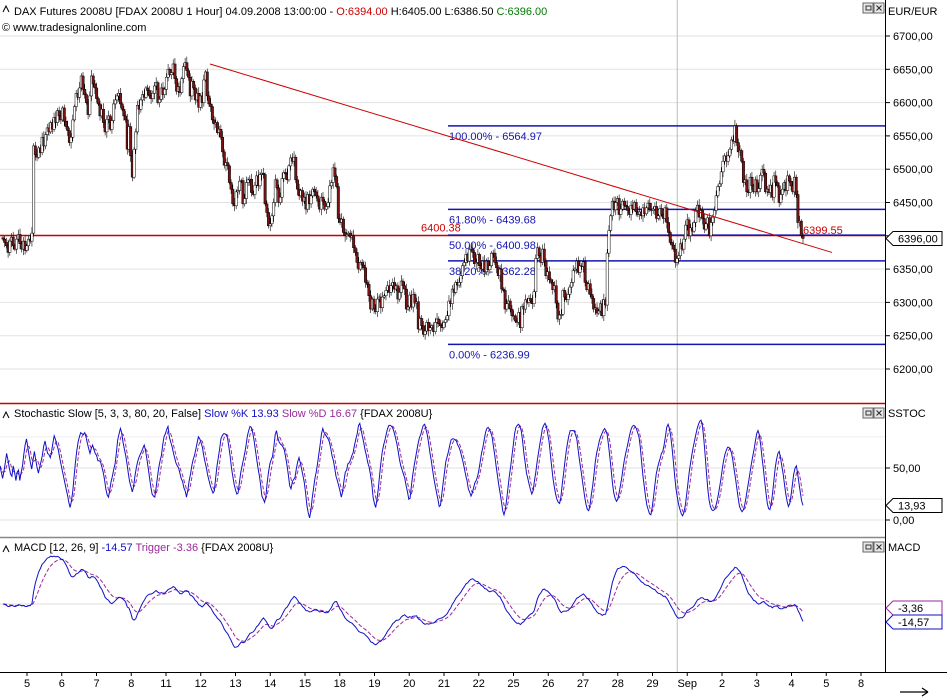 The width and height of the screenshot is (947, 699). What do you see at coordinates (879, 547) in the screenshot?
I see `macd-close-icon` at bounding box center [879, 547].